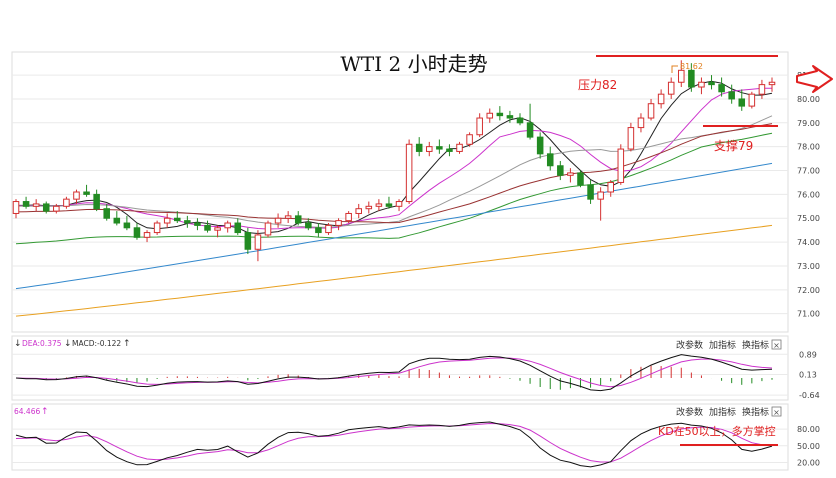 This screenshot has width=836, height=478. What do you see at coordinates (27, 411) in the screenshot?
I see `kd-value-label: 64.466` at bounding box center [27, 411].